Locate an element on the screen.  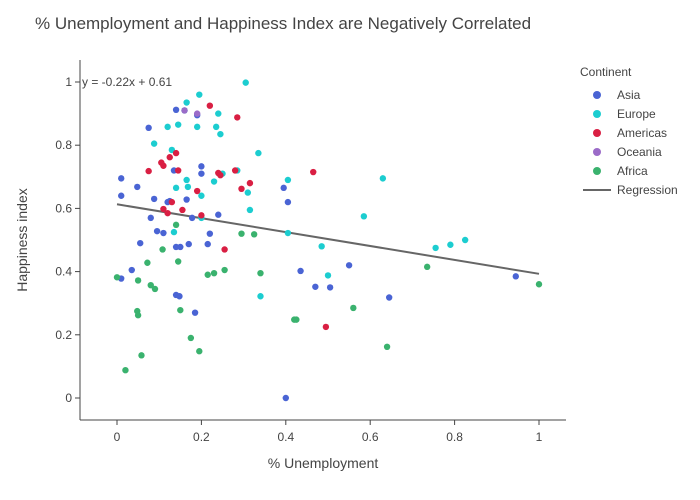
legend-item-africa: Africa is located at coordinates (620, 171).